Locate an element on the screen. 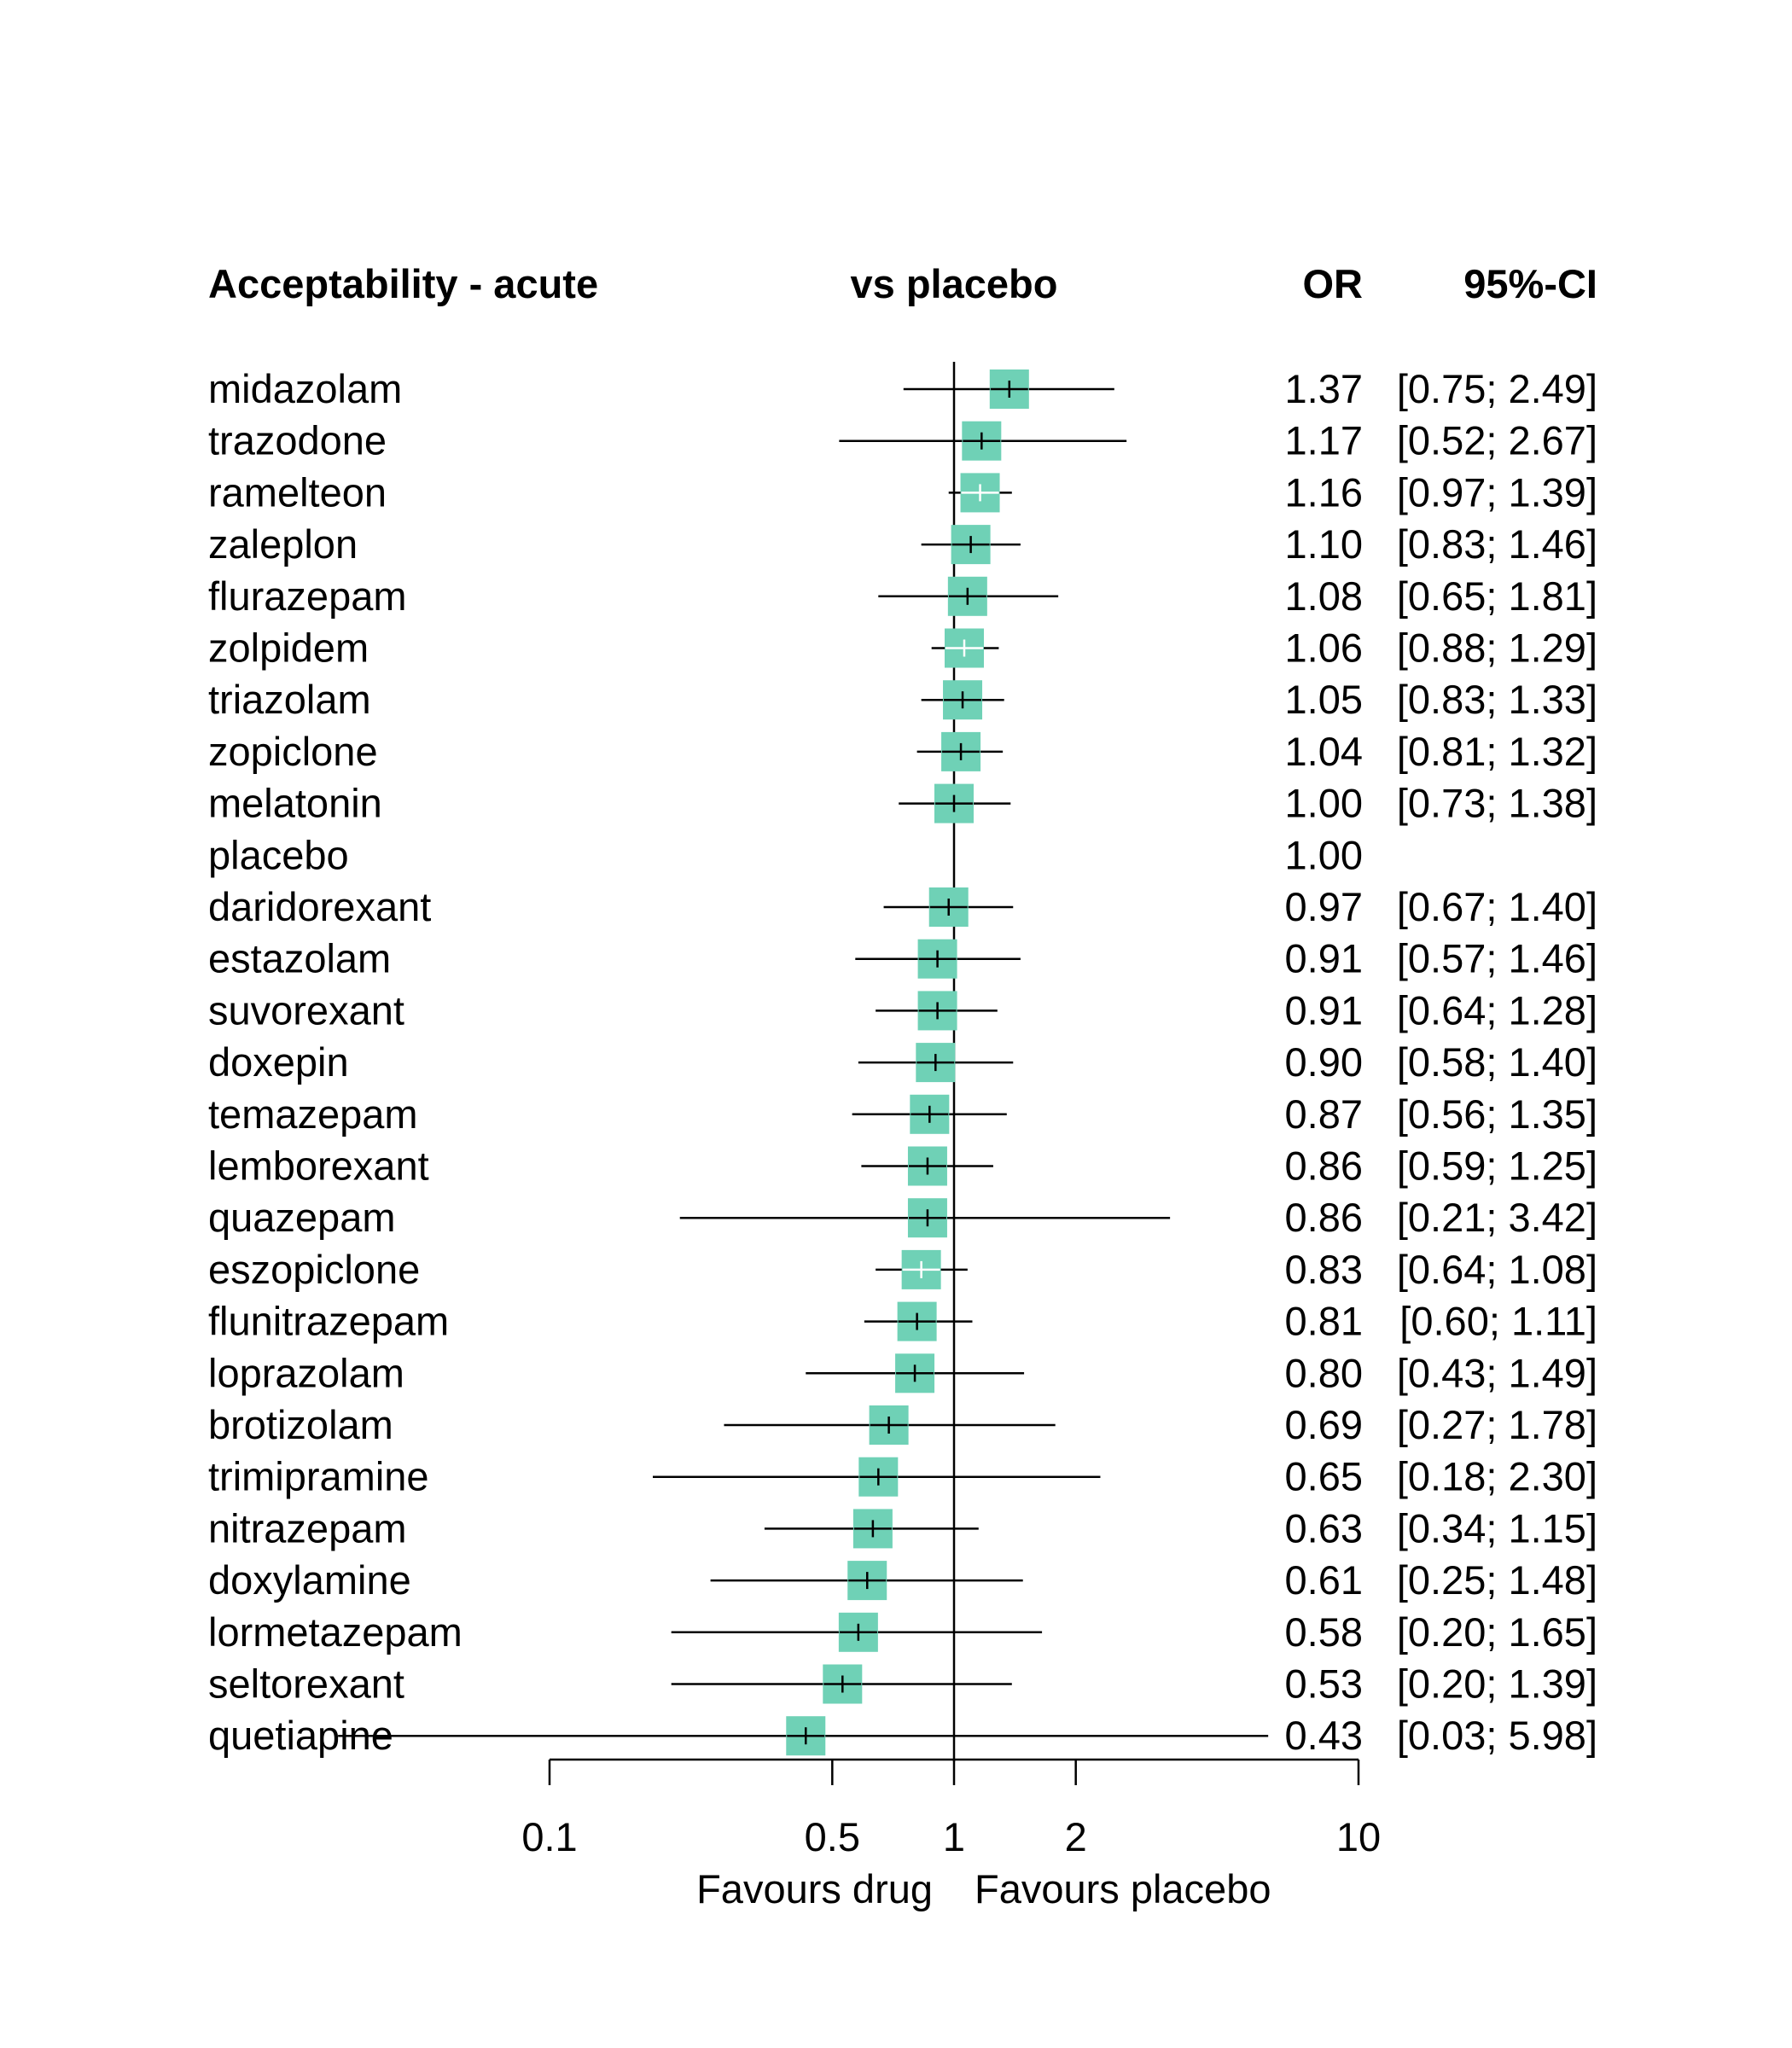 The image size is (1792, 2048). row-label: trimipramine is located at coordinates (318, 1476).